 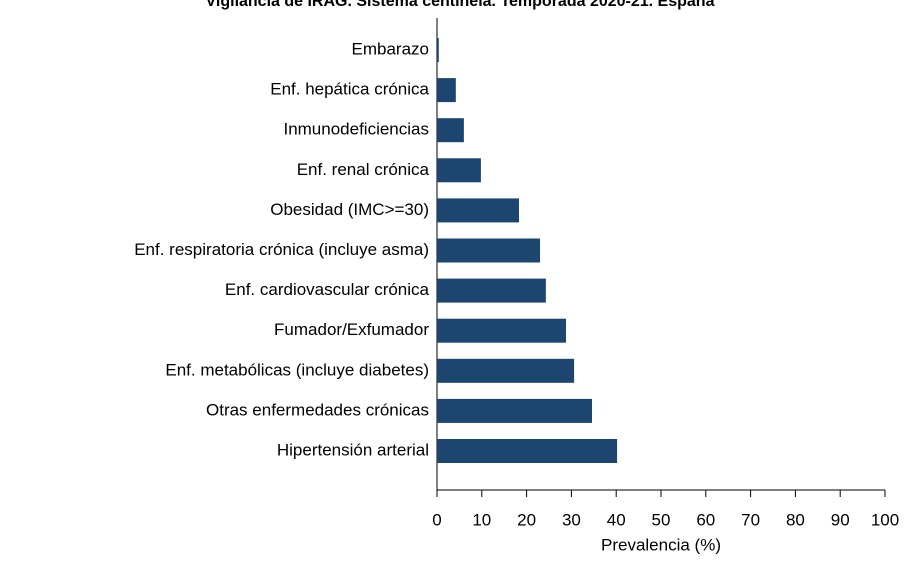 I want to click on x-tick-label: 30, so click(x=571, y=519).